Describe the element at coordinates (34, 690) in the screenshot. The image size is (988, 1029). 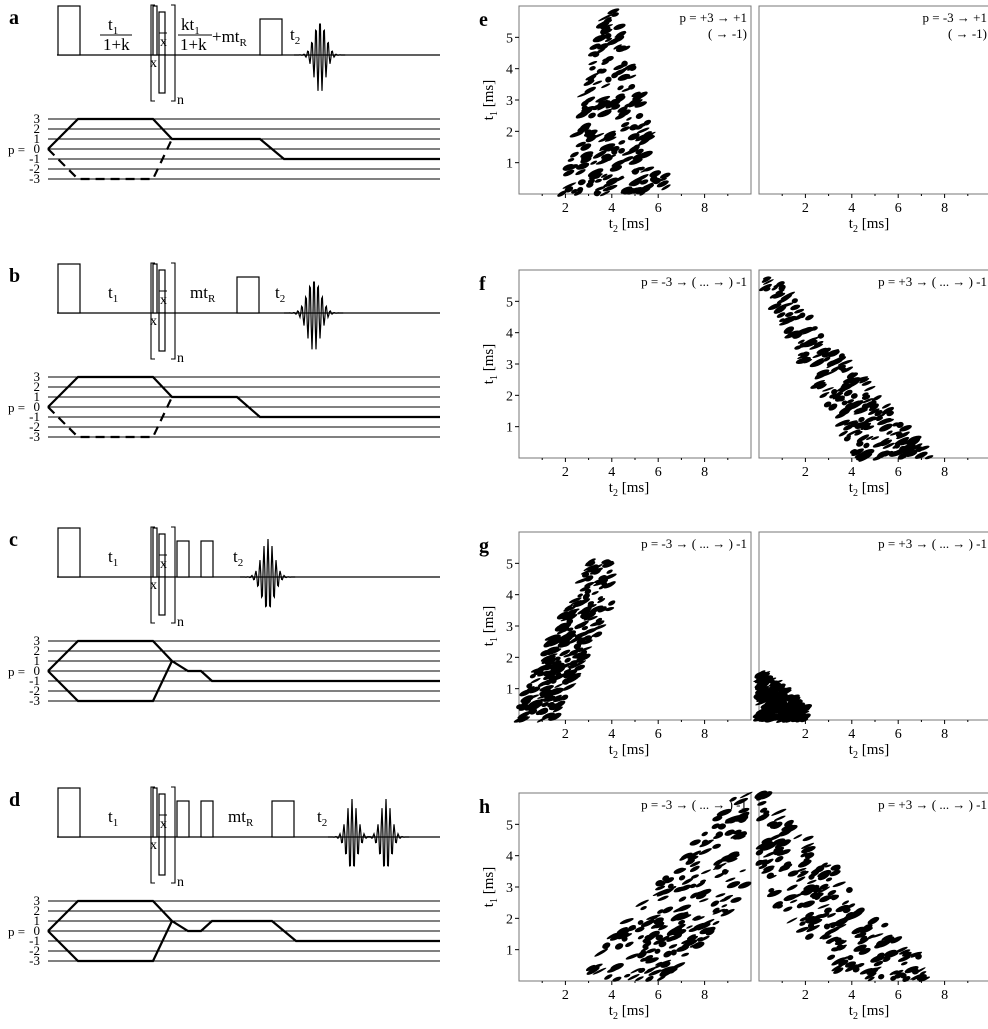
I see `level-label--2: -2` at that location.